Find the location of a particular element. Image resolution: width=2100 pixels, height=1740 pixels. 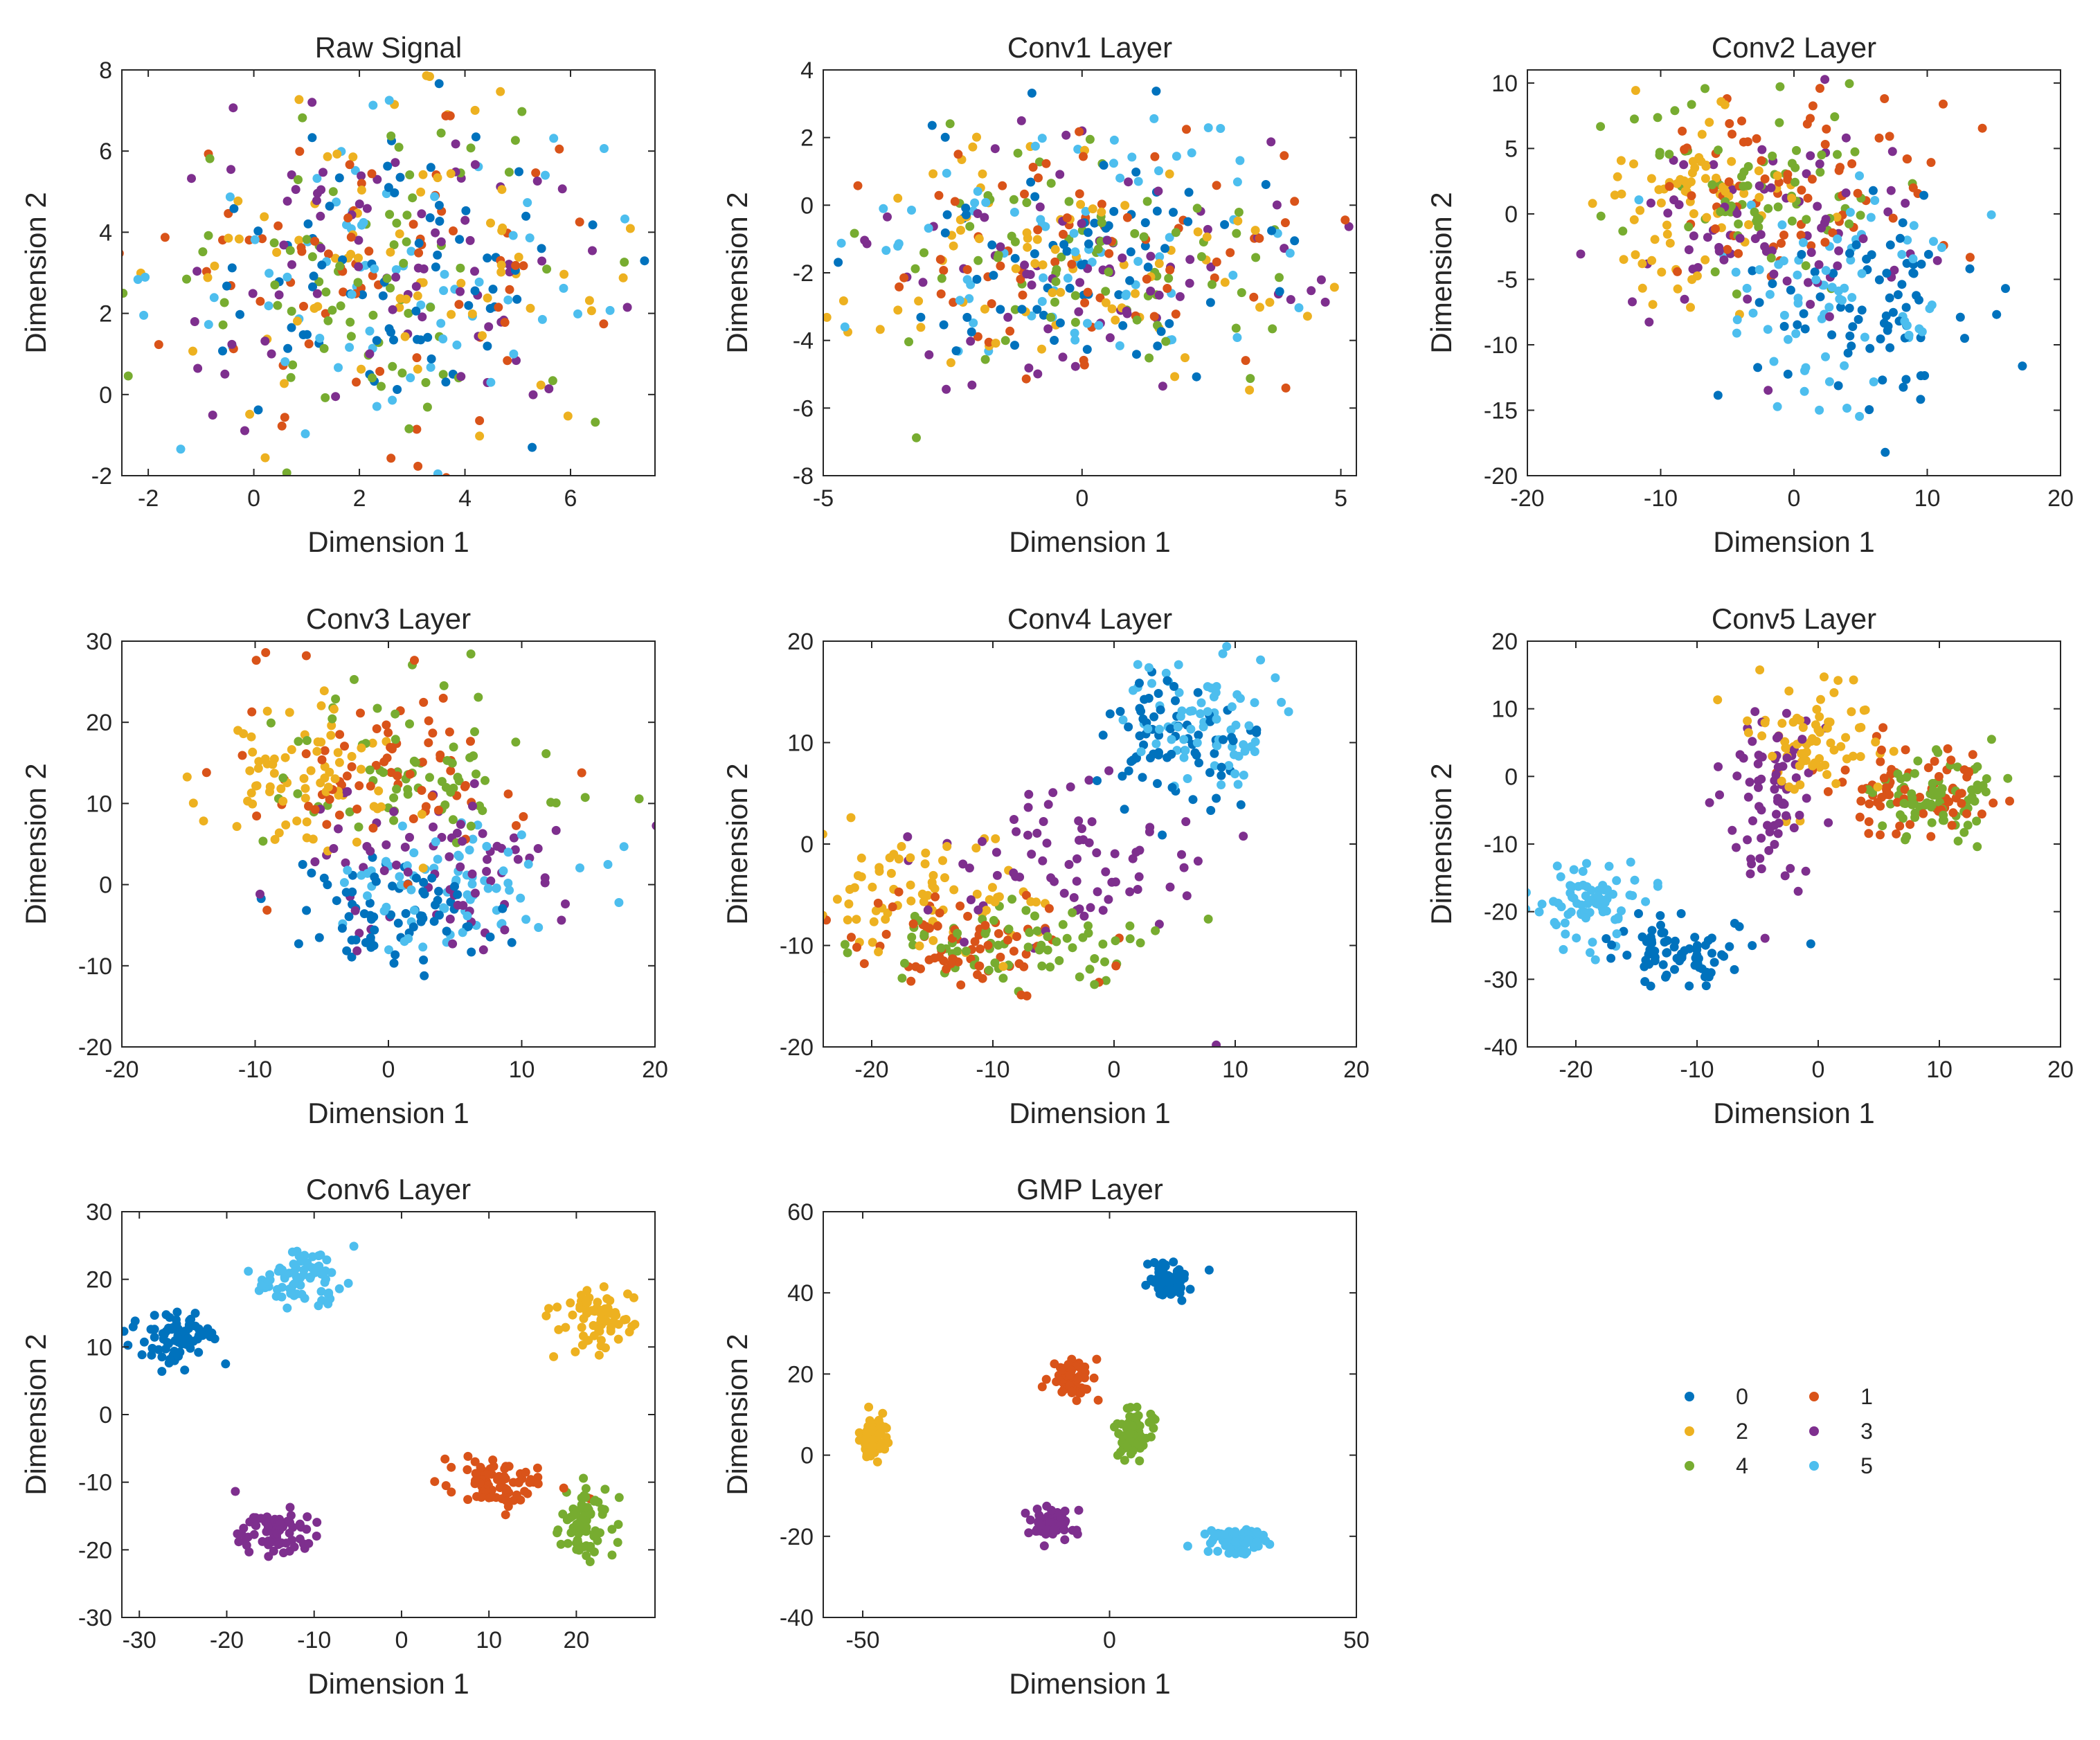

axes-frame is located at coordinates (388, 272).